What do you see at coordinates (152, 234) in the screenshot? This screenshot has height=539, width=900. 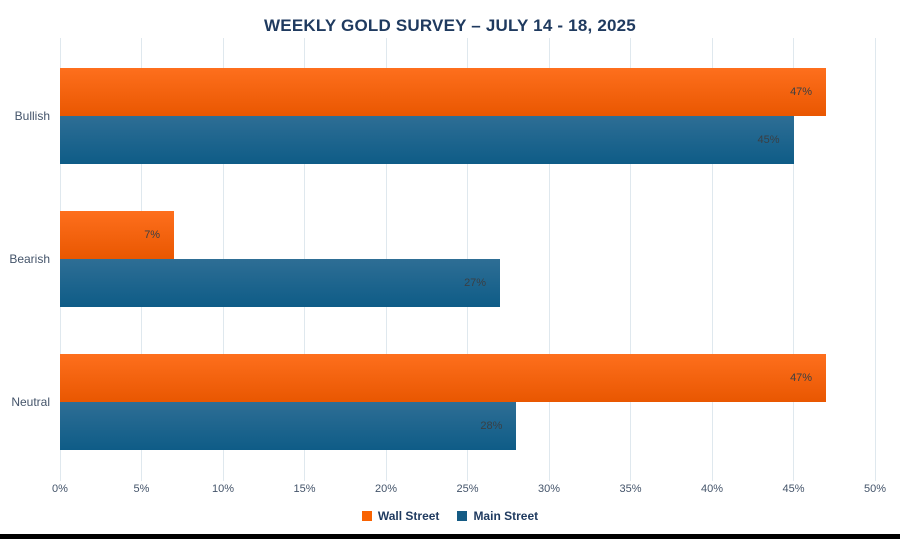 I see `bar-value-label: 7%` at bounding box center [152, 234].